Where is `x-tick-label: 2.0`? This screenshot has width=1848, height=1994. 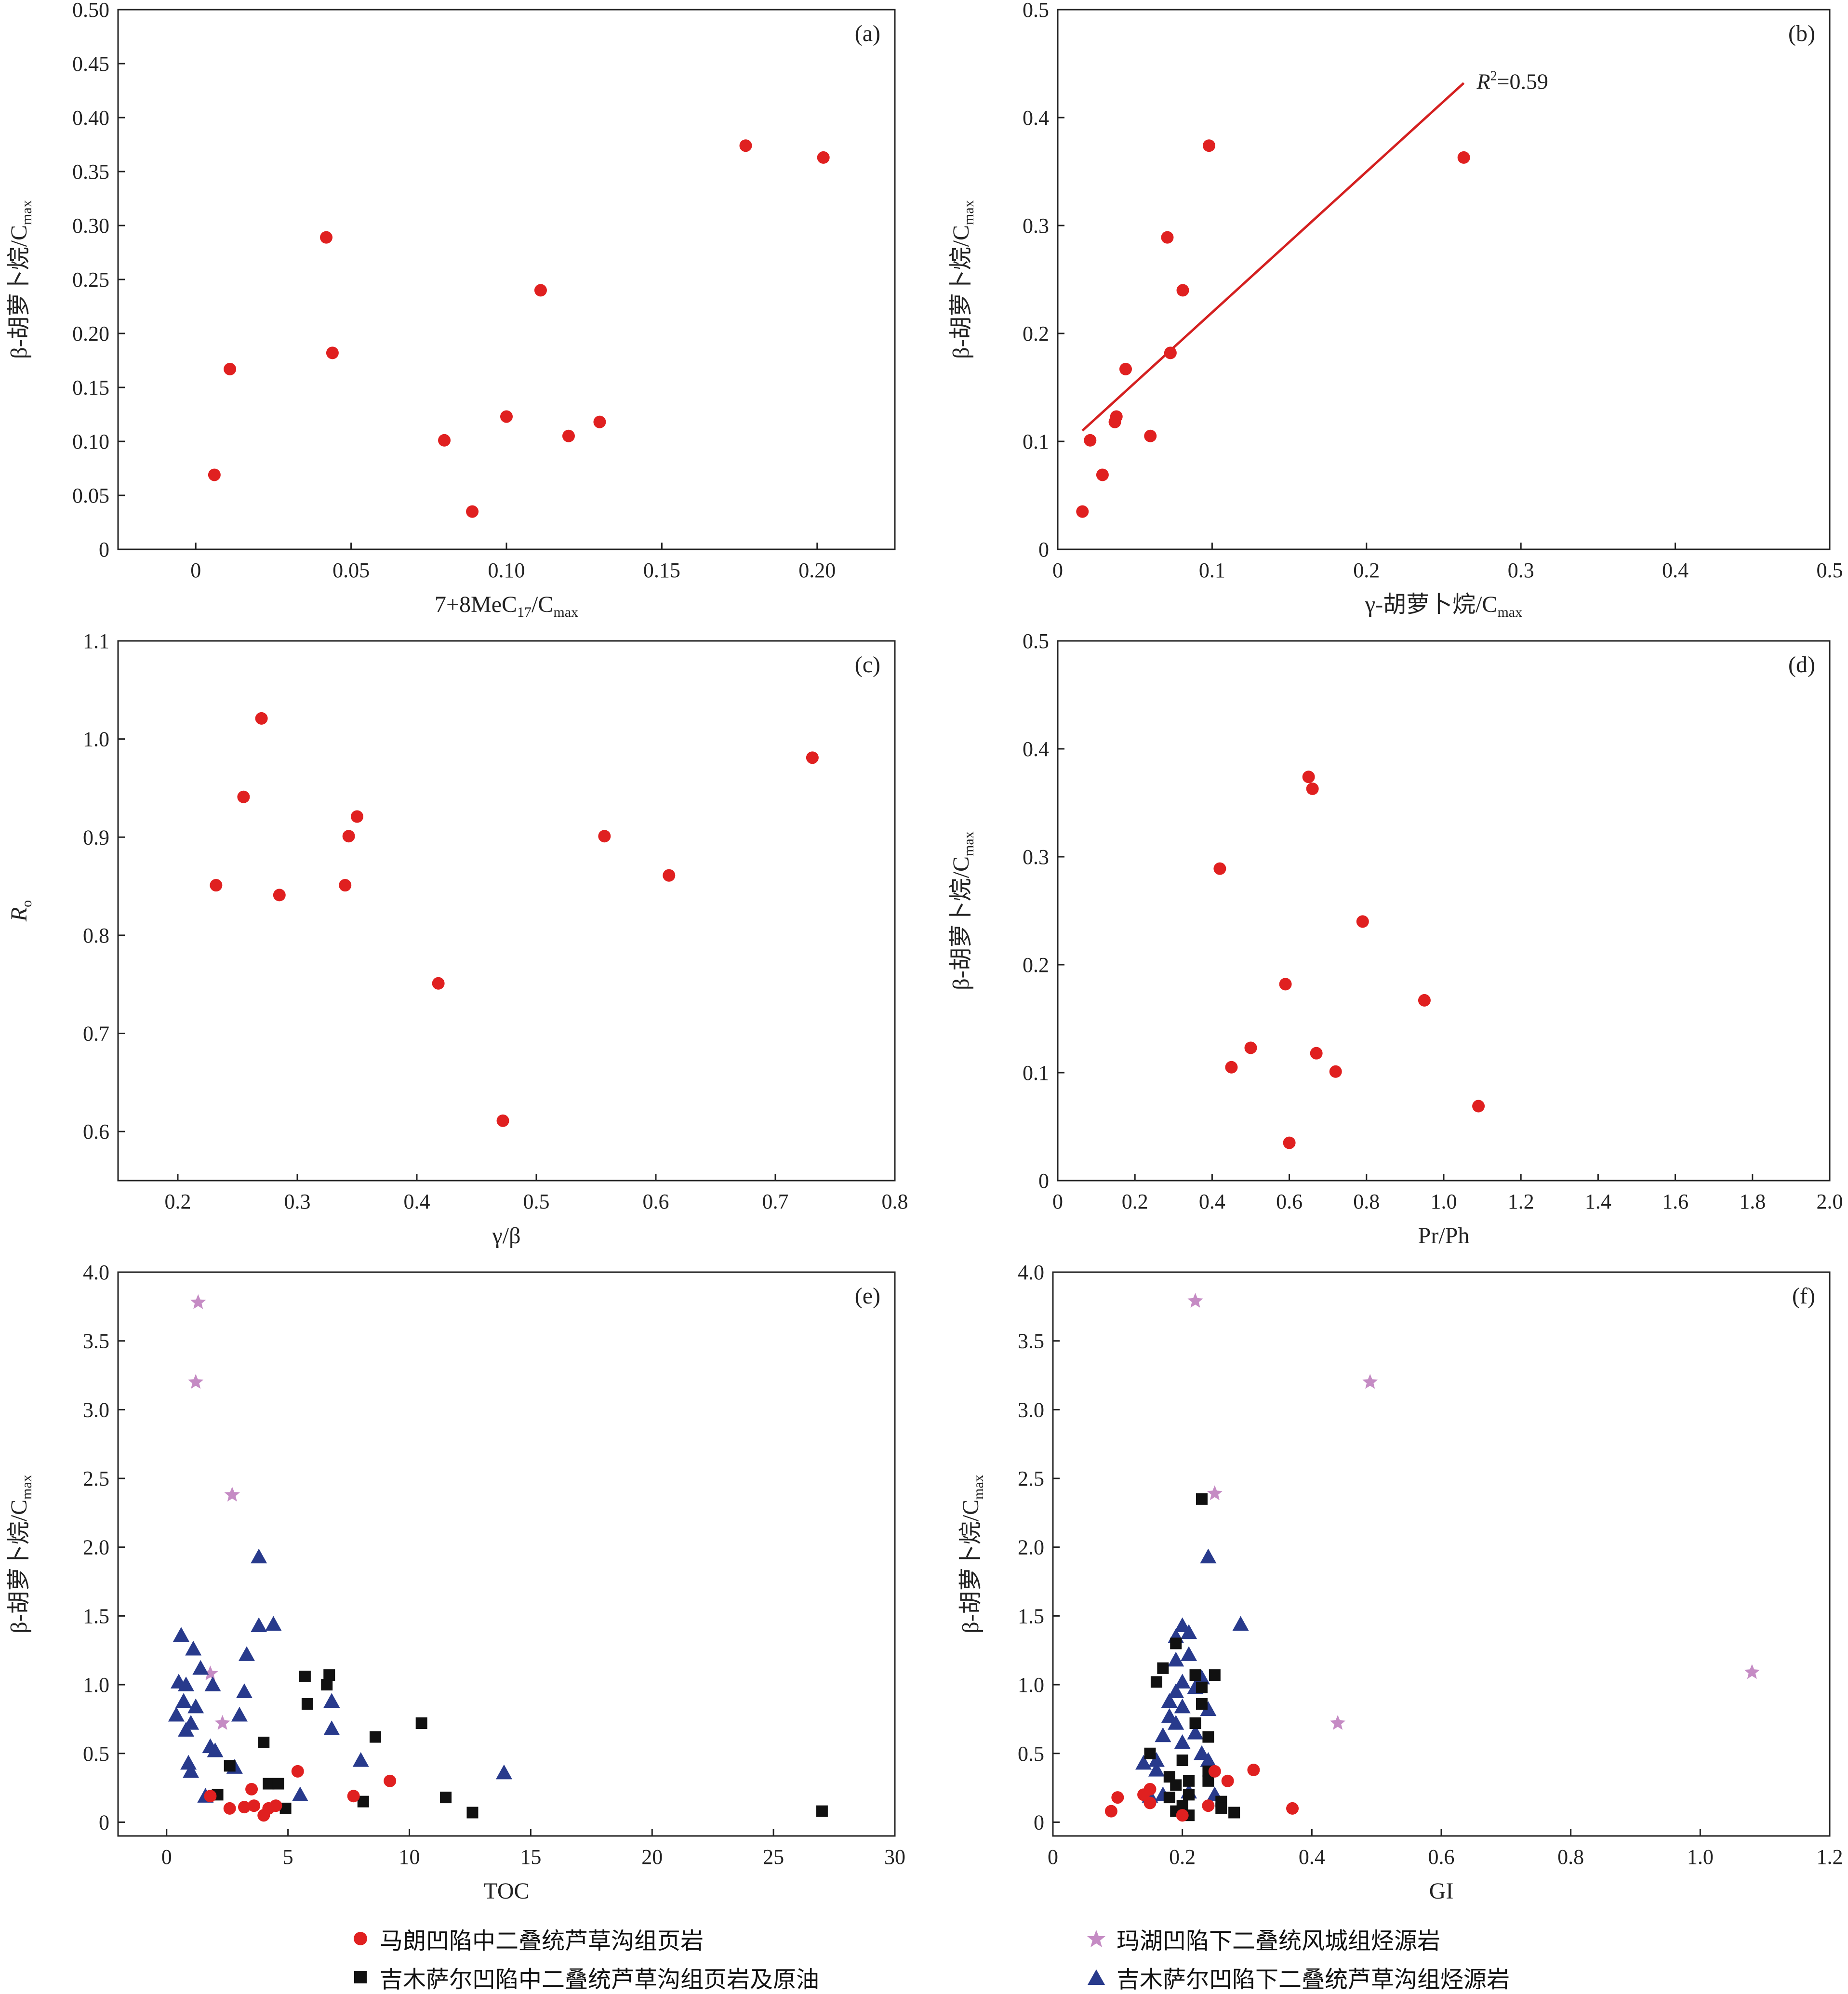
x-tick-label: 2.0 is located at coordinates (1830, 1201).